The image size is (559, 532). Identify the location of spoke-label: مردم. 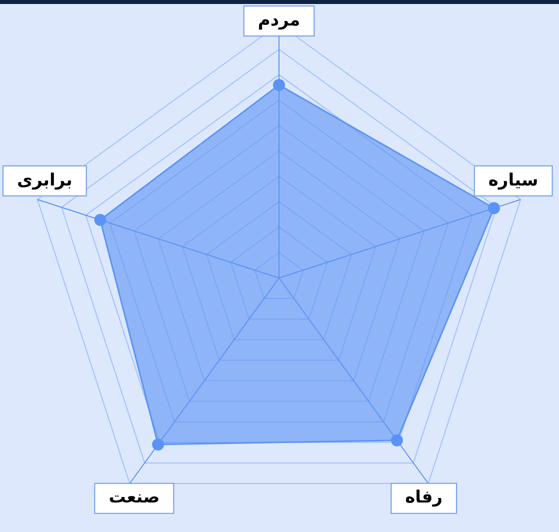
(279, 20).